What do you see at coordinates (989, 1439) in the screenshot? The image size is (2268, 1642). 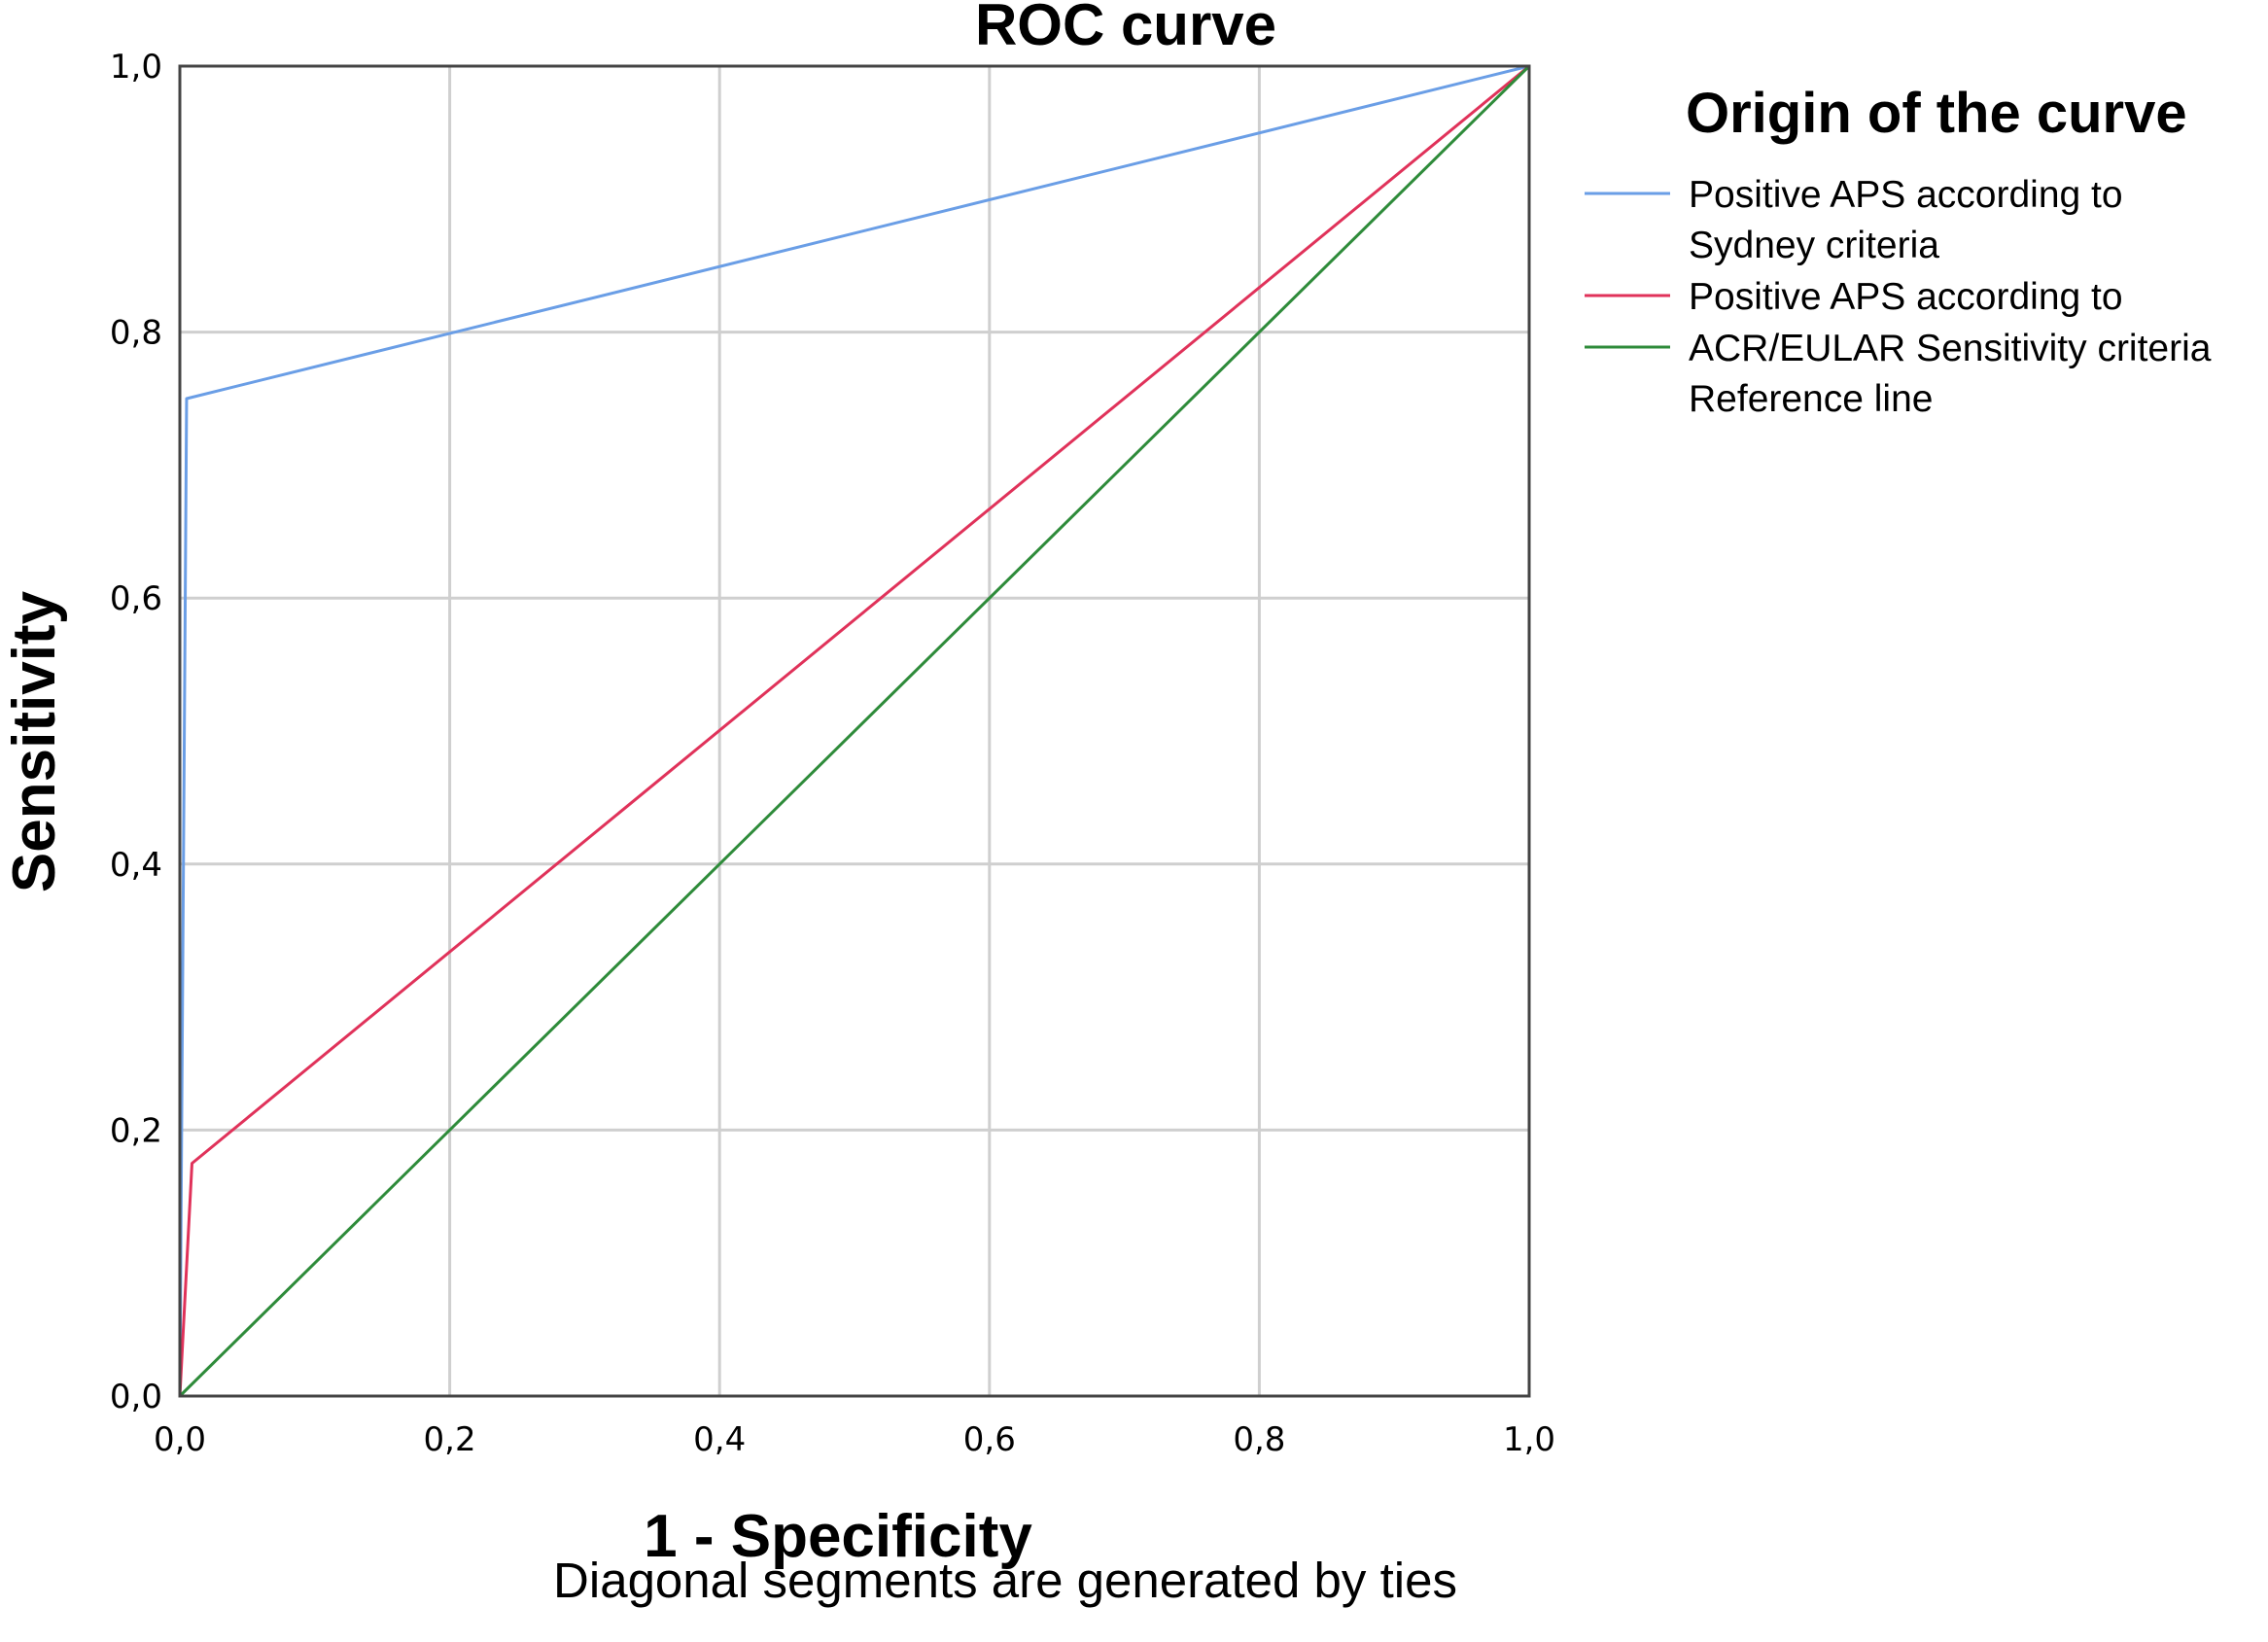 I see `x-tick-label: 0,6` at bounding box center [989, 1439].